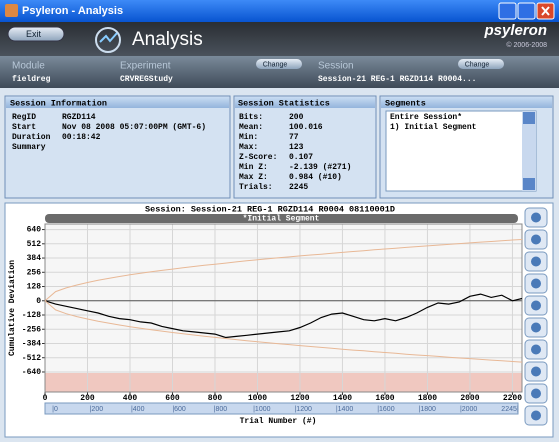 Image resolution: width=559 pixels, height=442 pixels. Describe the element at coordinates (469, 398) in the screenshot. I see `x-tick-label: 2000` at that location.